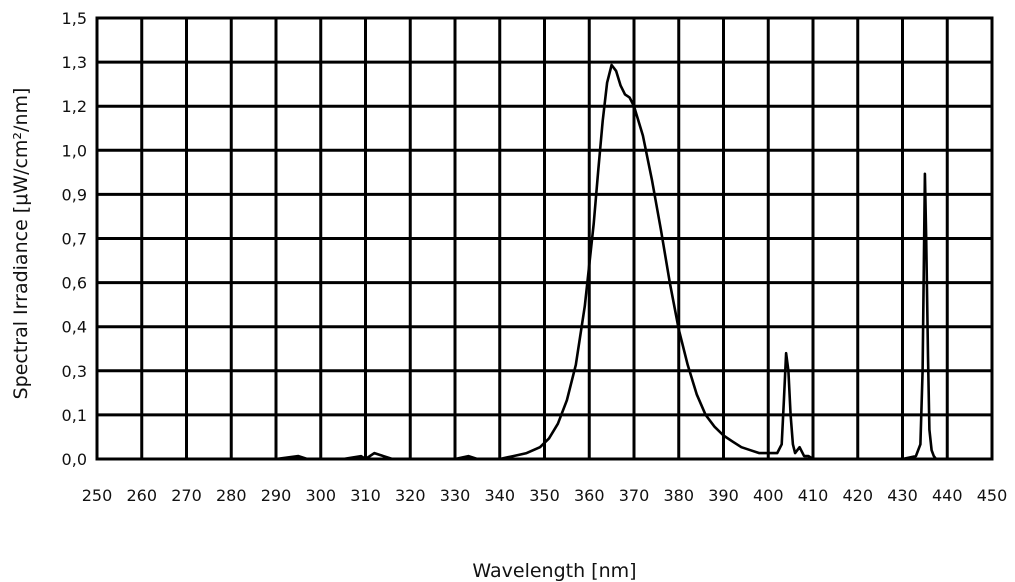 This screenshot has height=582, width=1015. Describe the element at coordinates (410, 495) in the screenshot. I see `x-tick-label: 320` at that location.